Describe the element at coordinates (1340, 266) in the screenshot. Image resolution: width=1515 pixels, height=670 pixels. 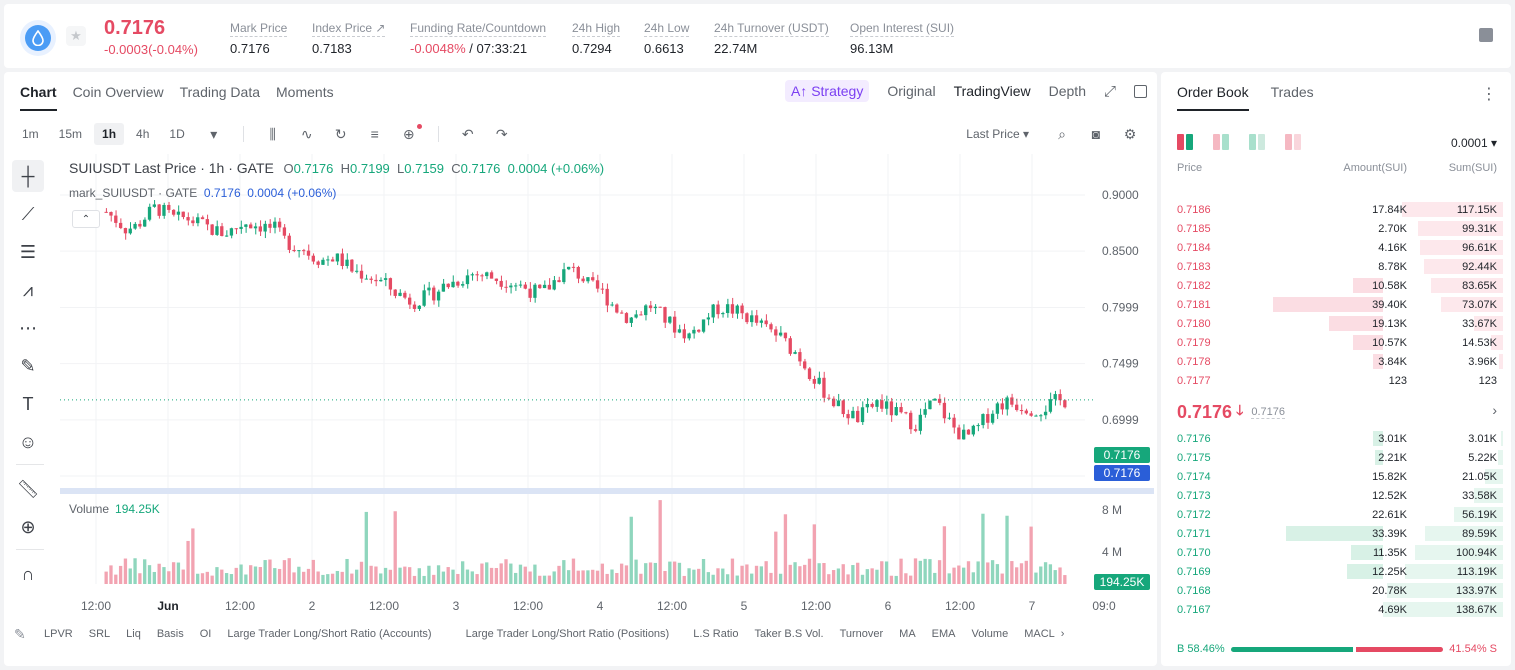
I see `ask-row: 0.7183 8.78K 92.44K` at that location.